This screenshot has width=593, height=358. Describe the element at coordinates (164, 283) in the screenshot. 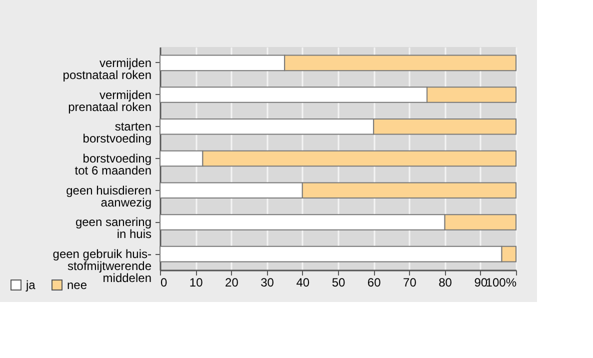

I see `x-tick-label: 0` at that location.